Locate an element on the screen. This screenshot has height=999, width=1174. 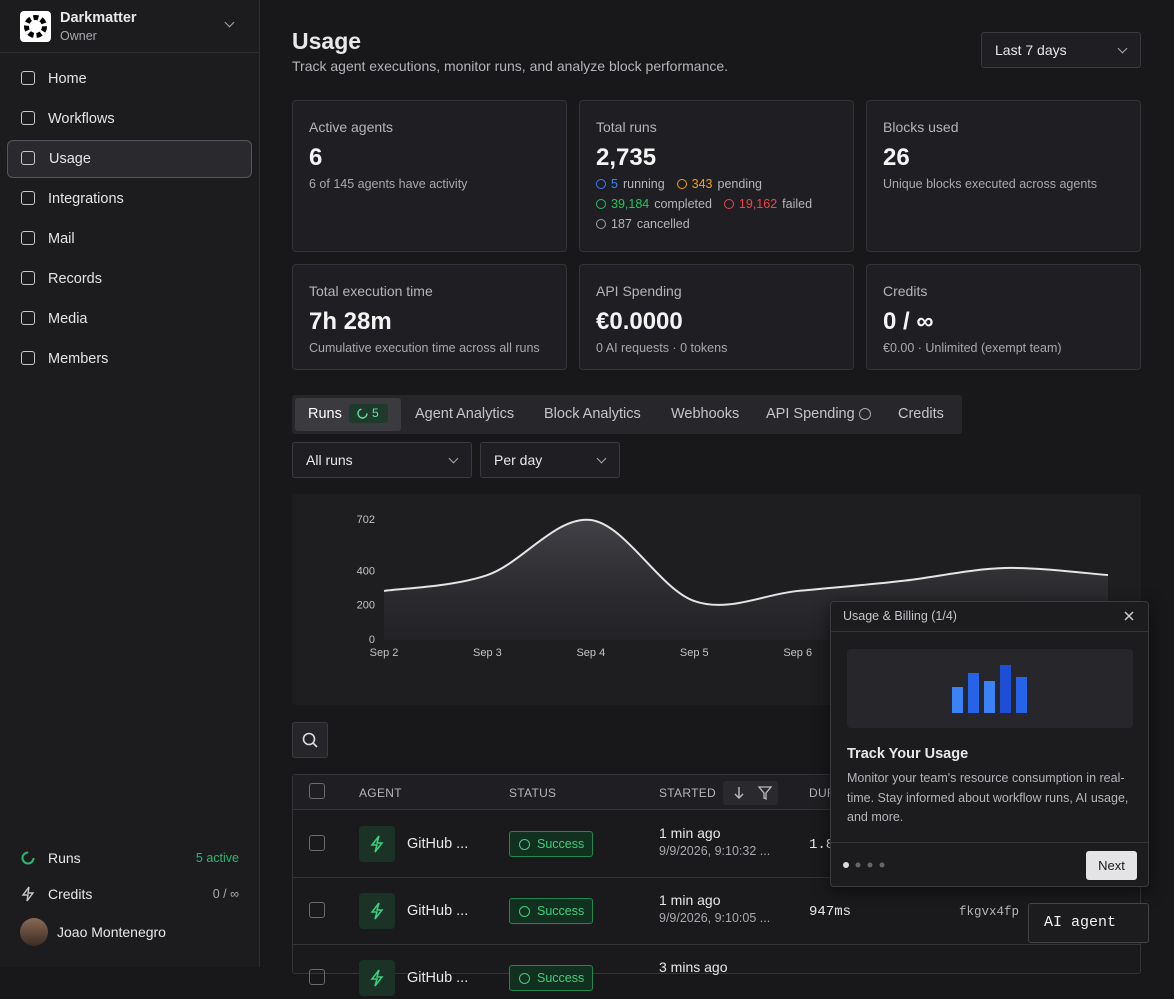
nav-item: Media is located at coordinates (129, 319).